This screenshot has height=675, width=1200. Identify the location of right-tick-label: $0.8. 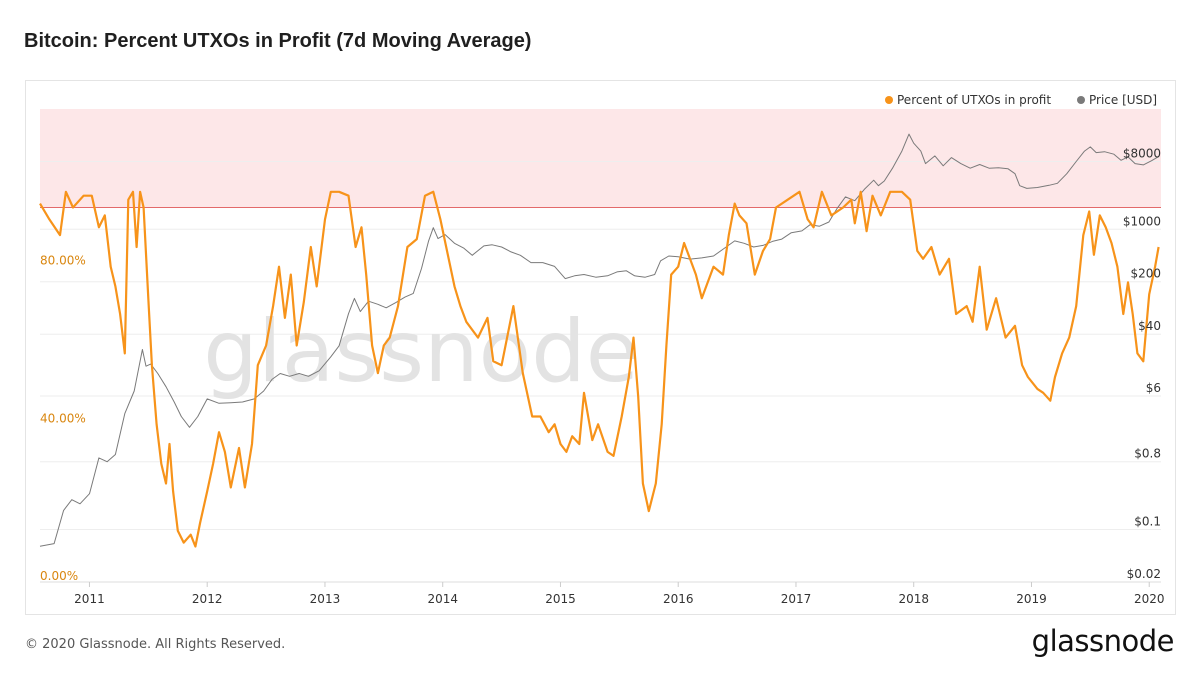
(1147, 454).